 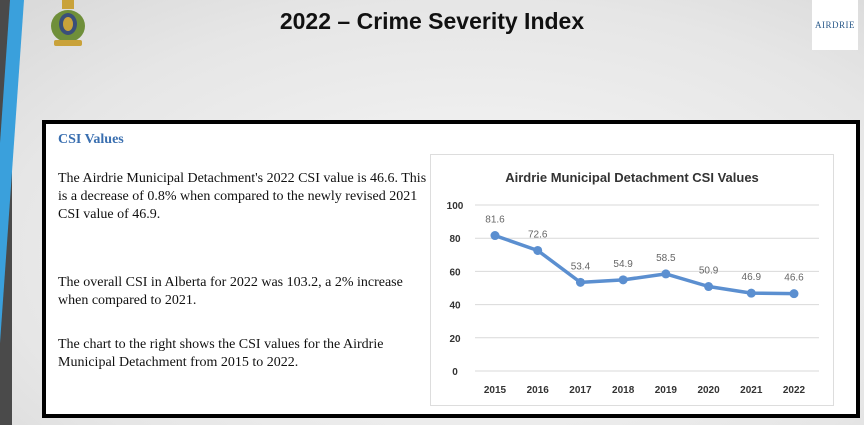 I want to click on data-label: 72.6, so click(x=538, y=234).